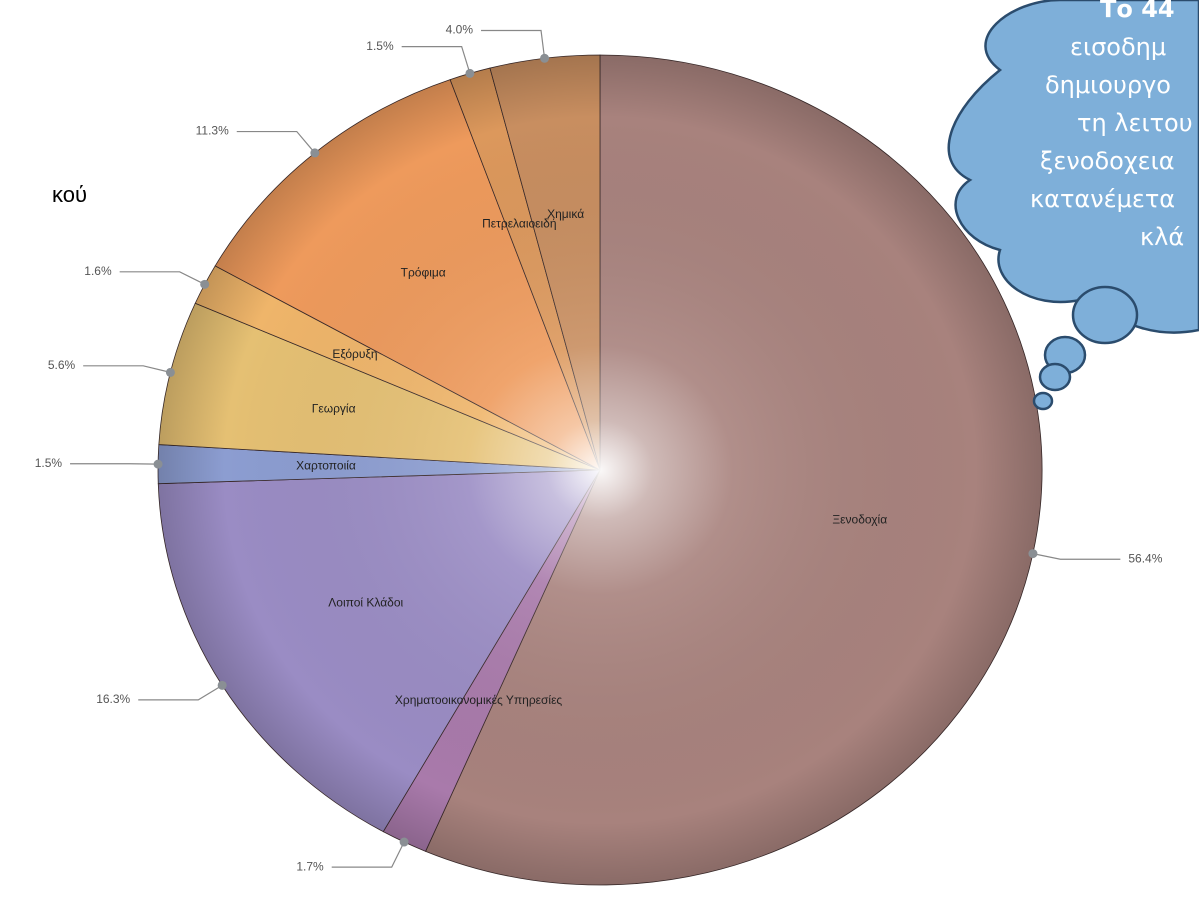 The image size is (1199, 908). I want to click on callout-line: κλά, so click(1162, 237).